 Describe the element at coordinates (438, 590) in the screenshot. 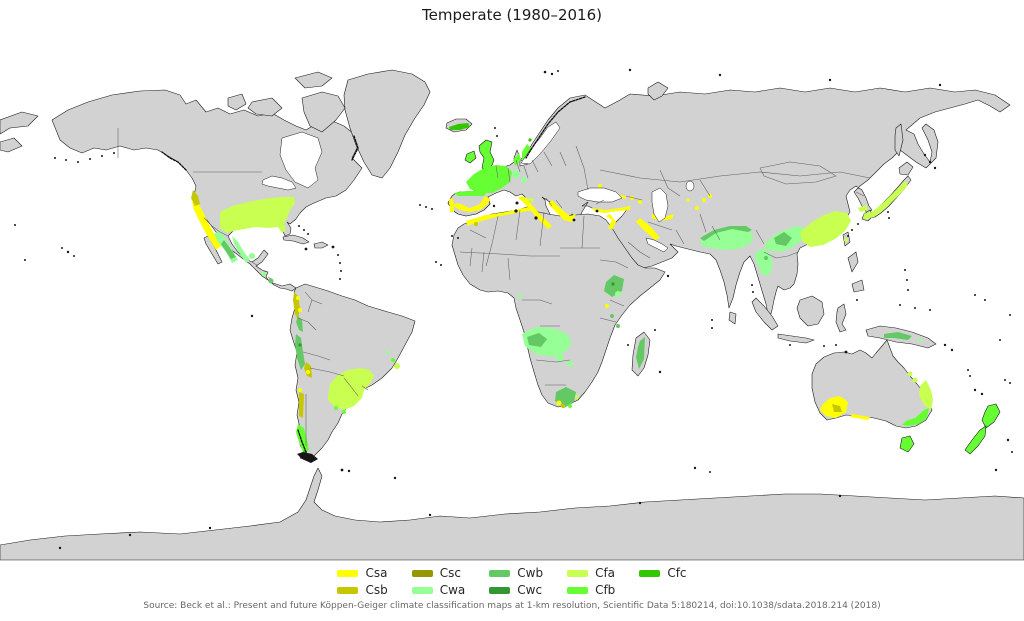

I see `legend-item-cwa: Cwa` at that location.